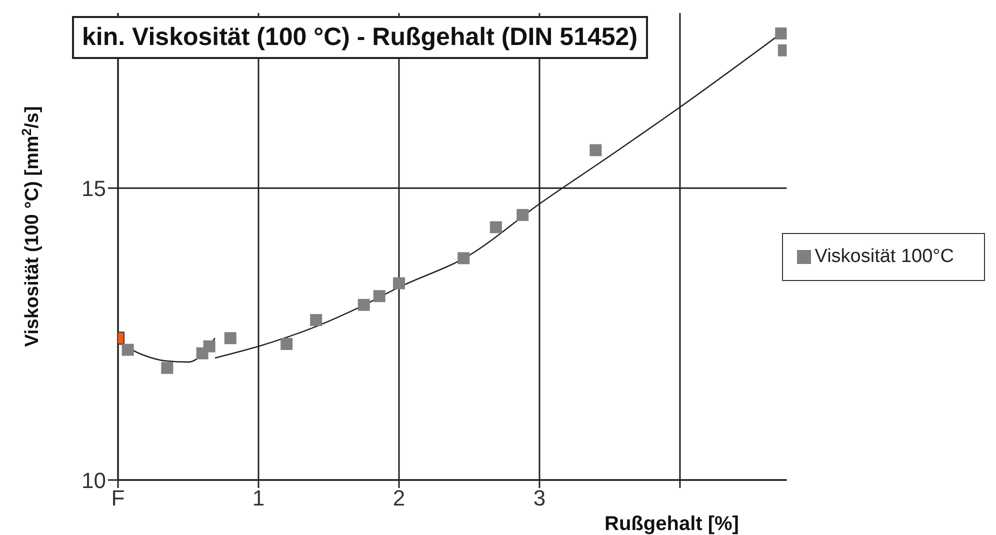 The height and width of the screenshot is (535, 996). Describe the element at coordinates (539, 498) in the screenshot. I see `x-tick-label: 3` at that location.